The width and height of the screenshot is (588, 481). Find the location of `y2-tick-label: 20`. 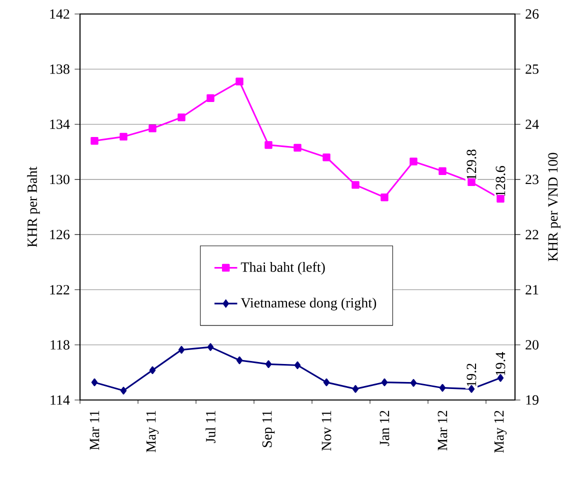

y2-tick-label: 20 is located at coordinates (532, 345).